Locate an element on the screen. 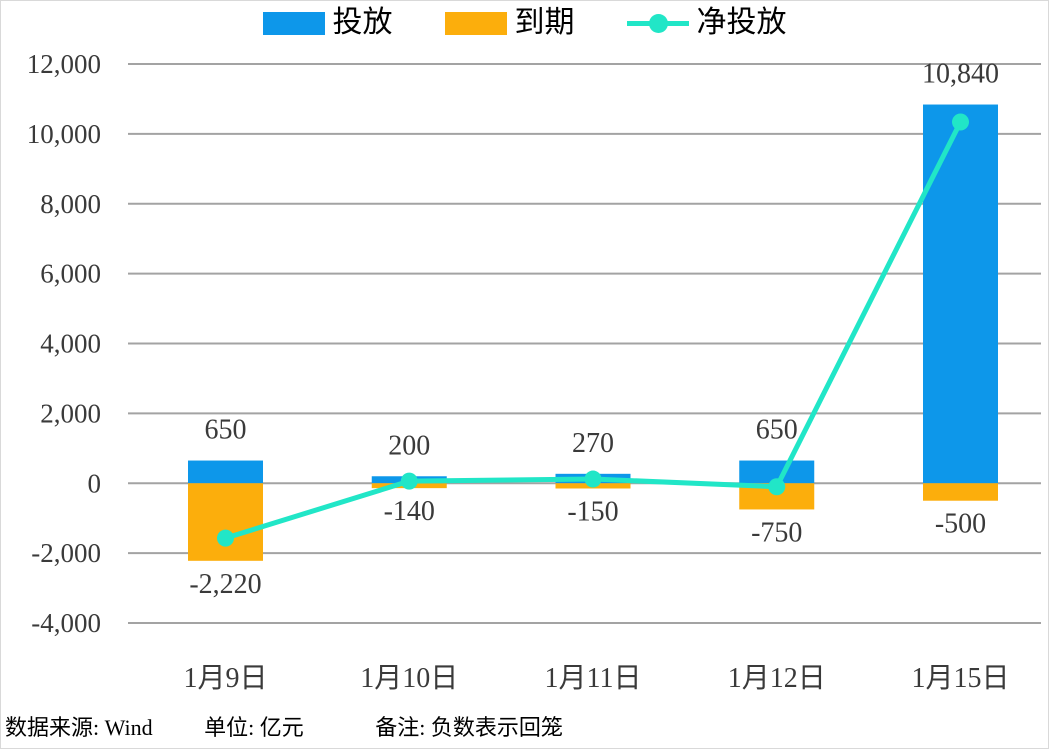 This screenshot has height=749, width=1049. y-tick-label: 12,000 is located at coordinates (64, 64).